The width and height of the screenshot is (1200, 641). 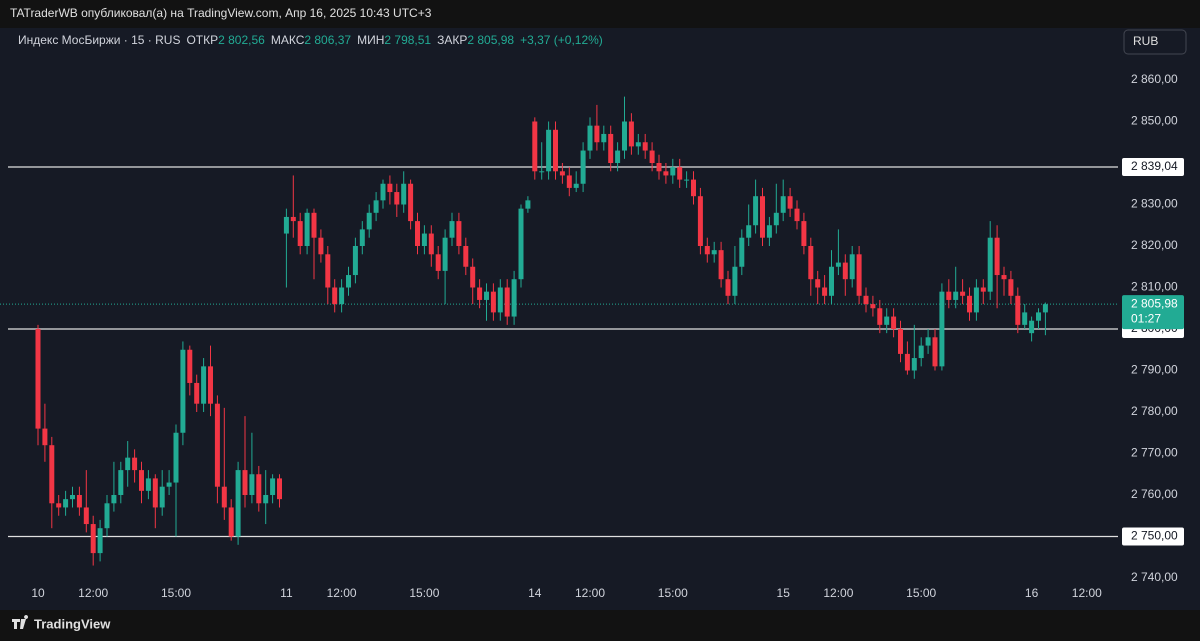 I want to click on x-tick-label: 15, so click(x=784, y=593).